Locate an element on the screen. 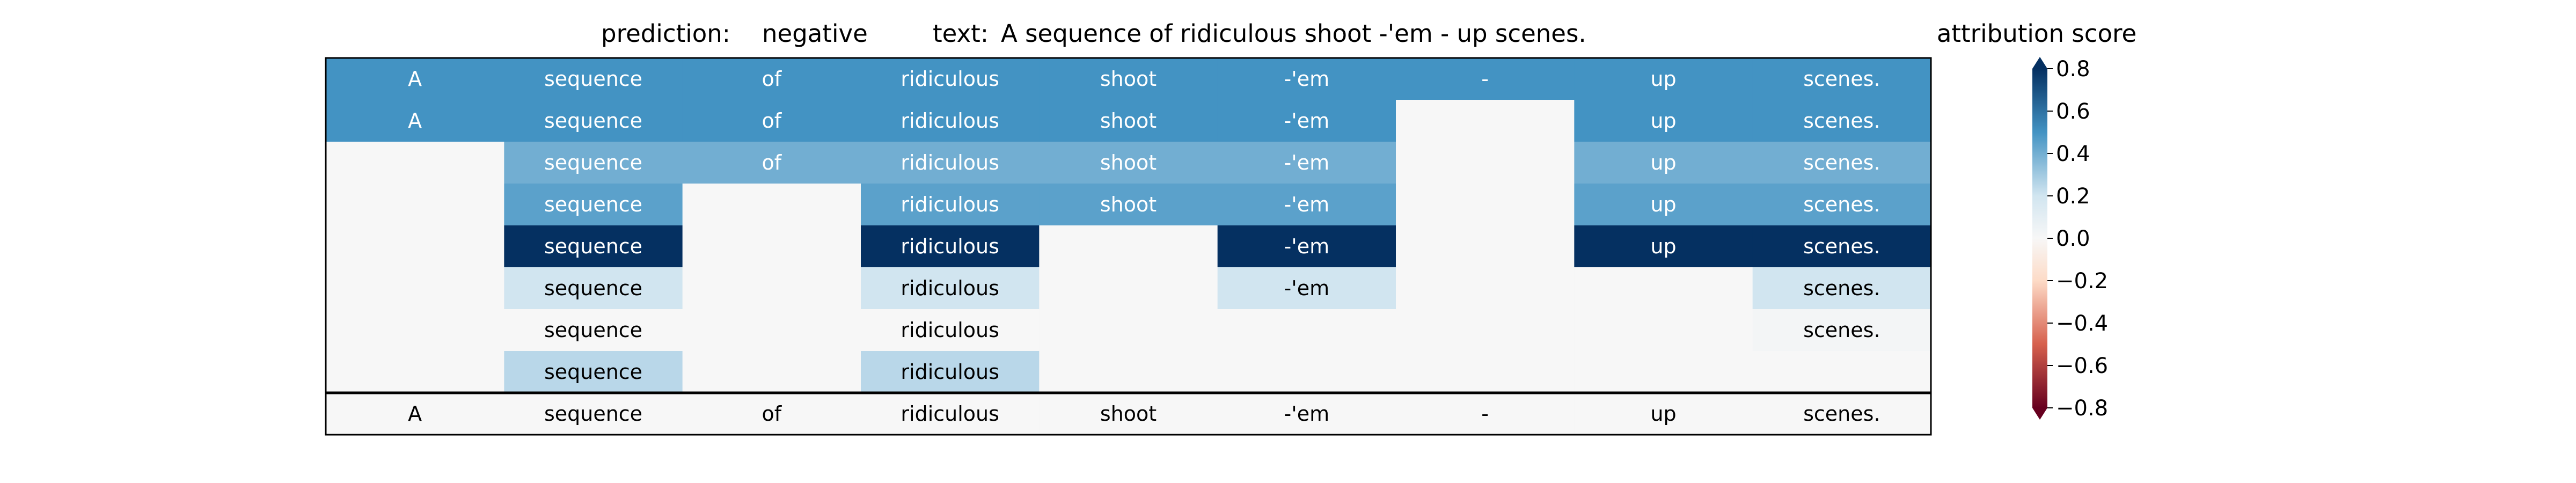  colorbar-tick-label: 0.6 is located at coordinates (2073, 111).